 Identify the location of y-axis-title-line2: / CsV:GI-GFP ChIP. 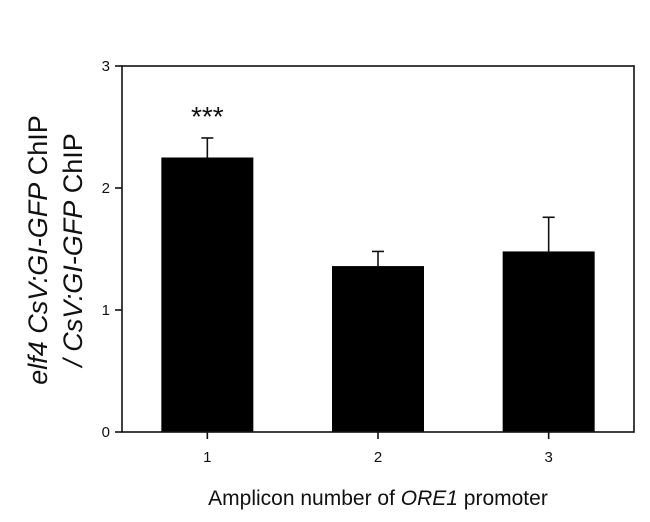
(73, 251).